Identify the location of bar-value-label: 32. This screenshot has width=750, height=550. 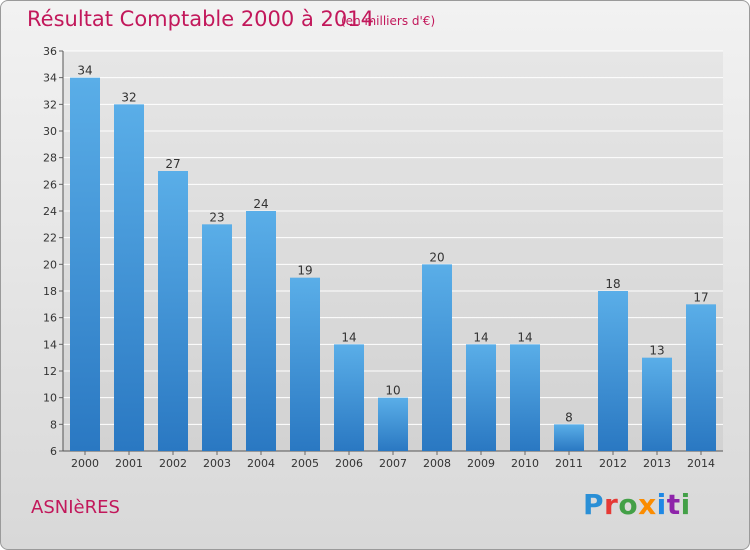
(128, 97).